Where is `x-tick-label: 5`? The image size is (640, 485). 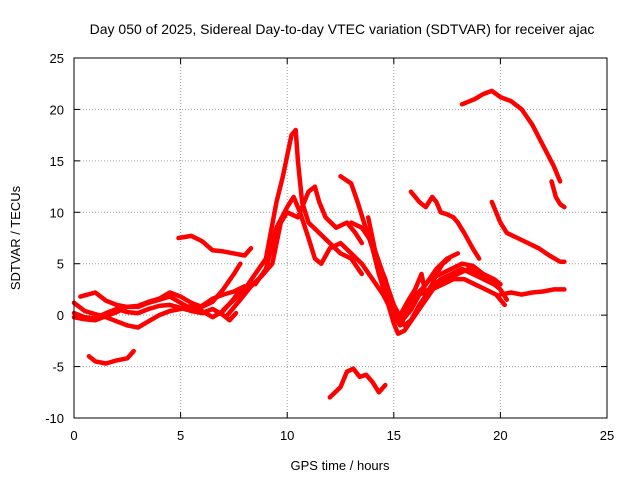 x-tick-label: 5 is located at coordinates (180, 435).